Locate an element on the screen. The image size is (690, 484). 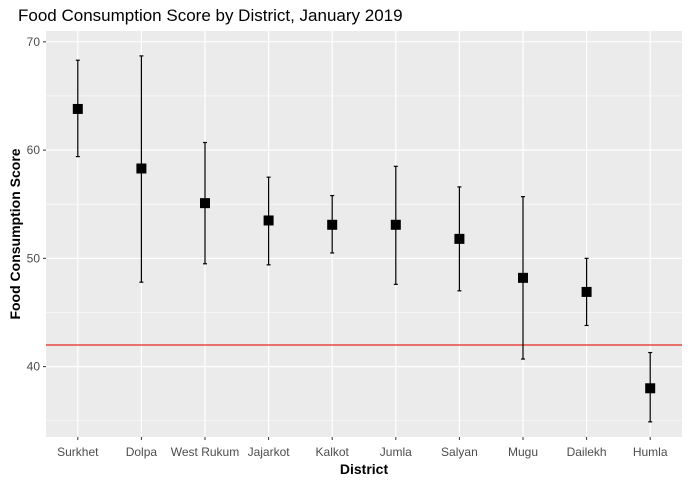
x-tick-label: Kalkot is located at coordinates (333, 452).